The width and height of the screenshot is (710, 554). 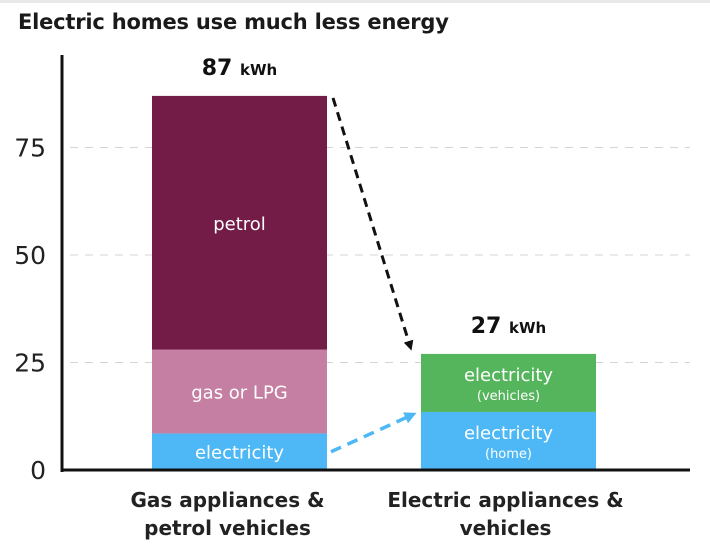 What do you see at coordinates (373, 433) in the screenshot?
I see `electricity-shift-arrow` at bounding box center [373, 433].